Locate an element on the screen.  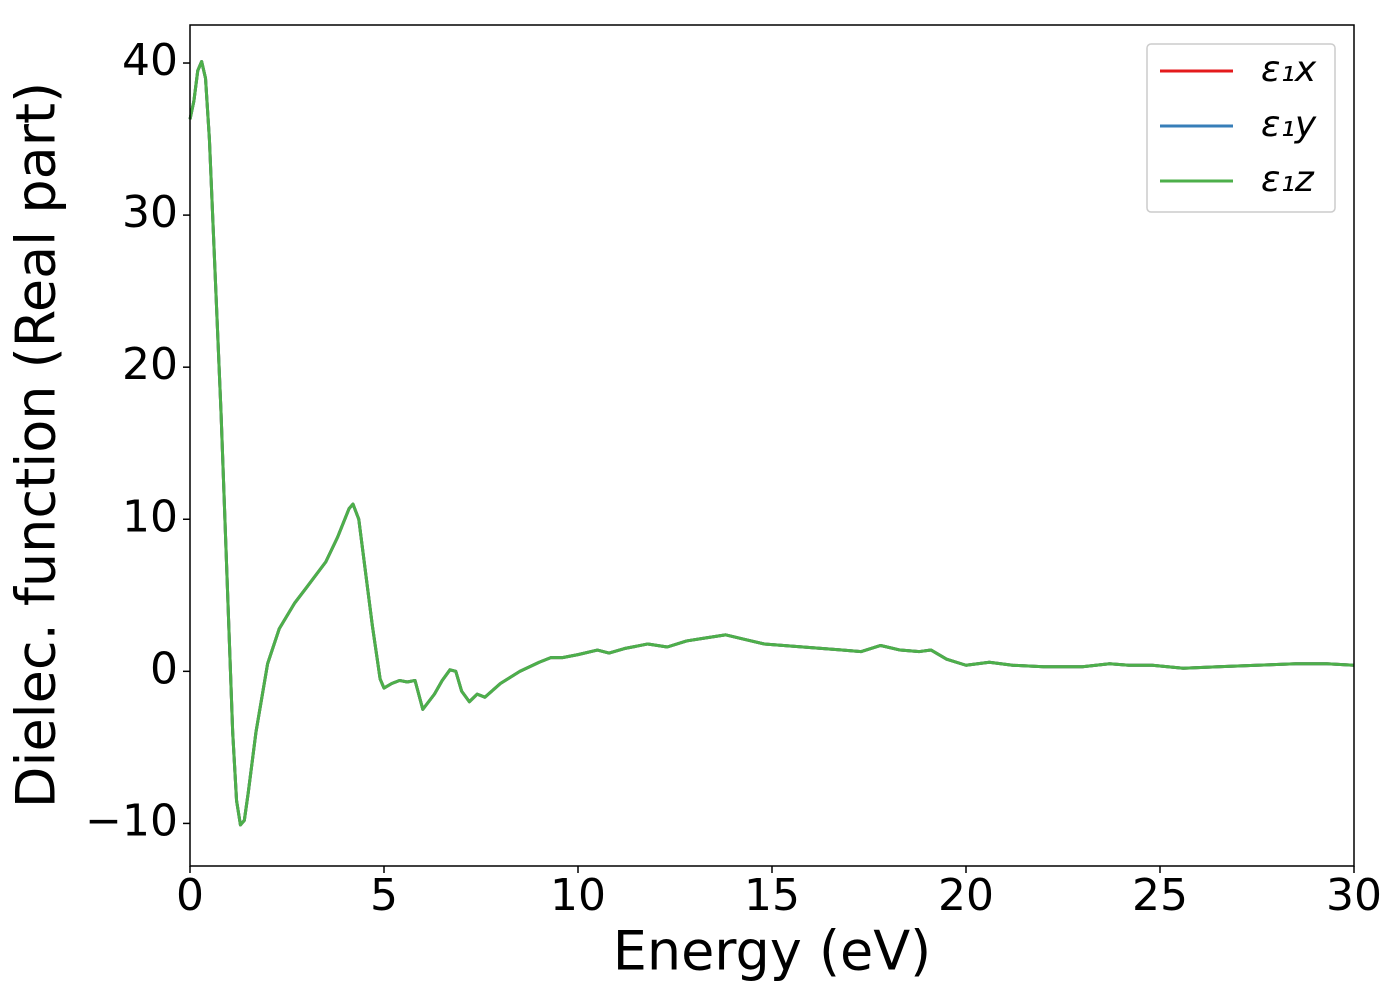
x-tick-label: 20 is located at coordinates (966, 895).